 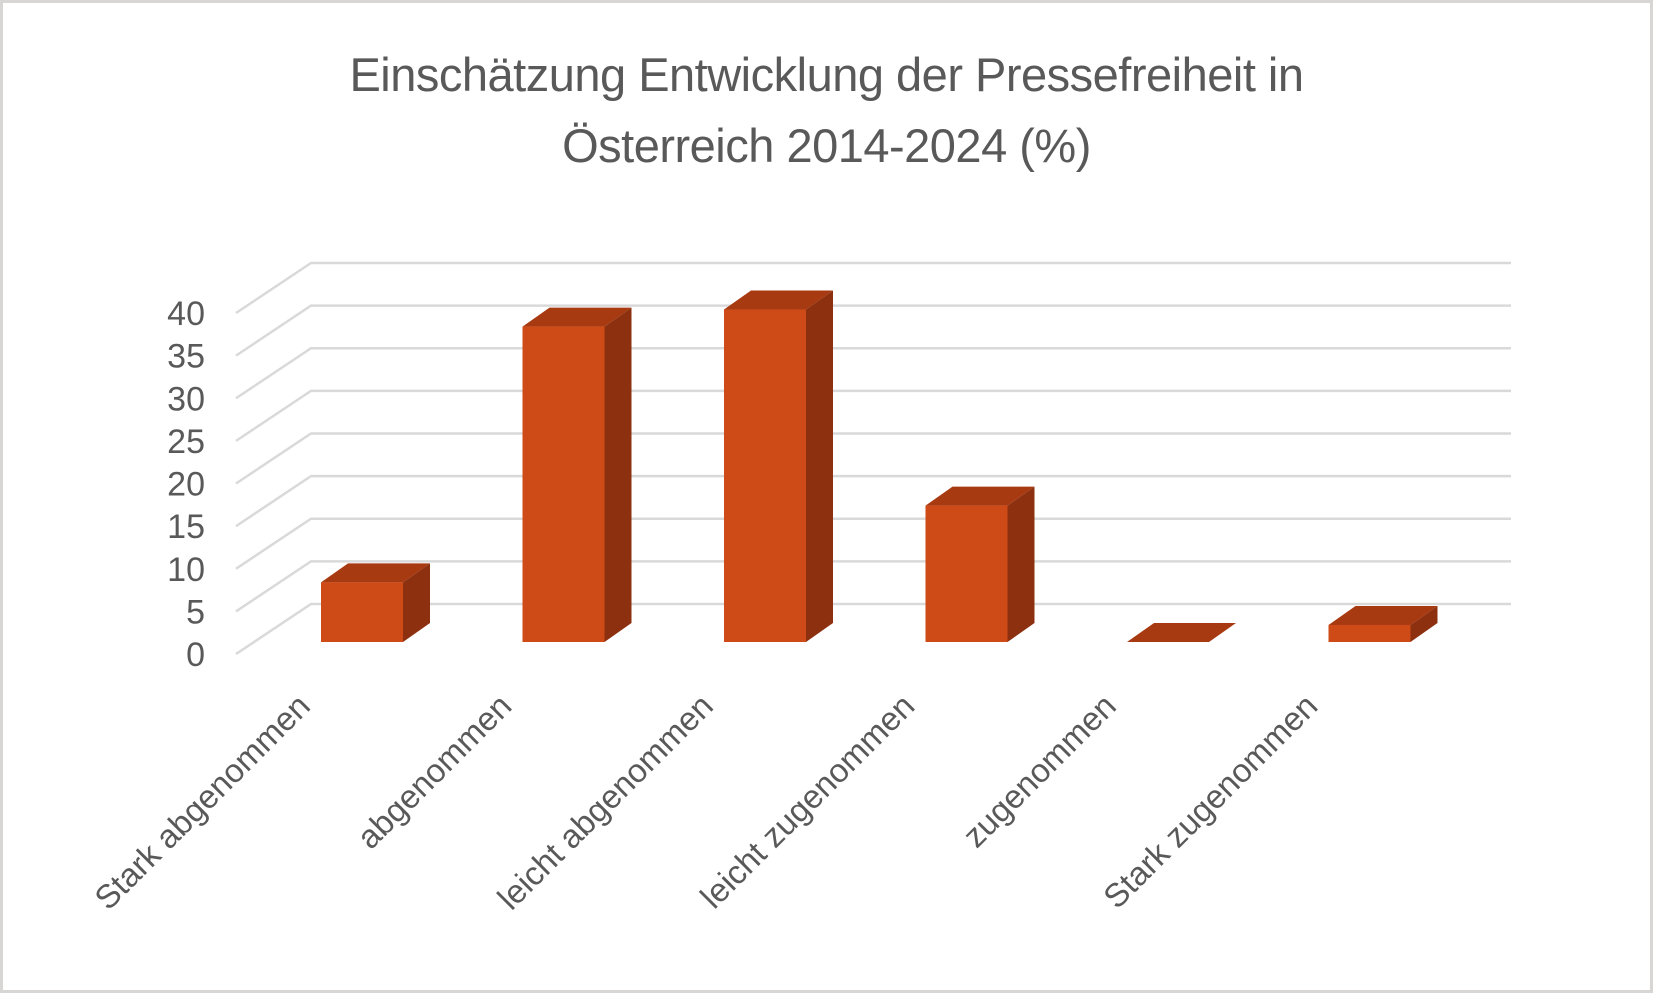 I want to click on bar-stark-abgenommen-top, so click(x=375, y=573).